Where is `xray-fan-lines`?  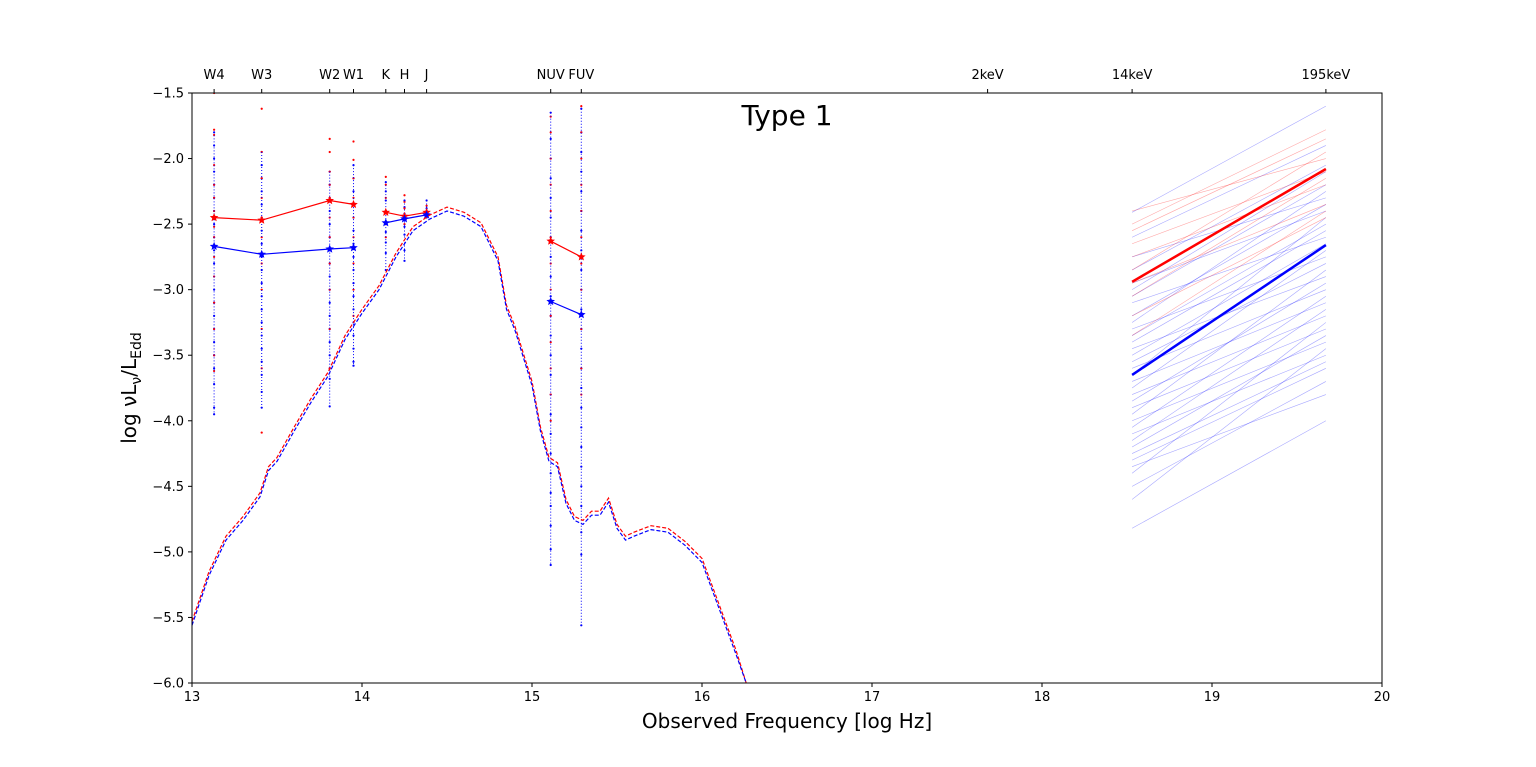 xray-fan-lines is located at coordinates (1229, 317).